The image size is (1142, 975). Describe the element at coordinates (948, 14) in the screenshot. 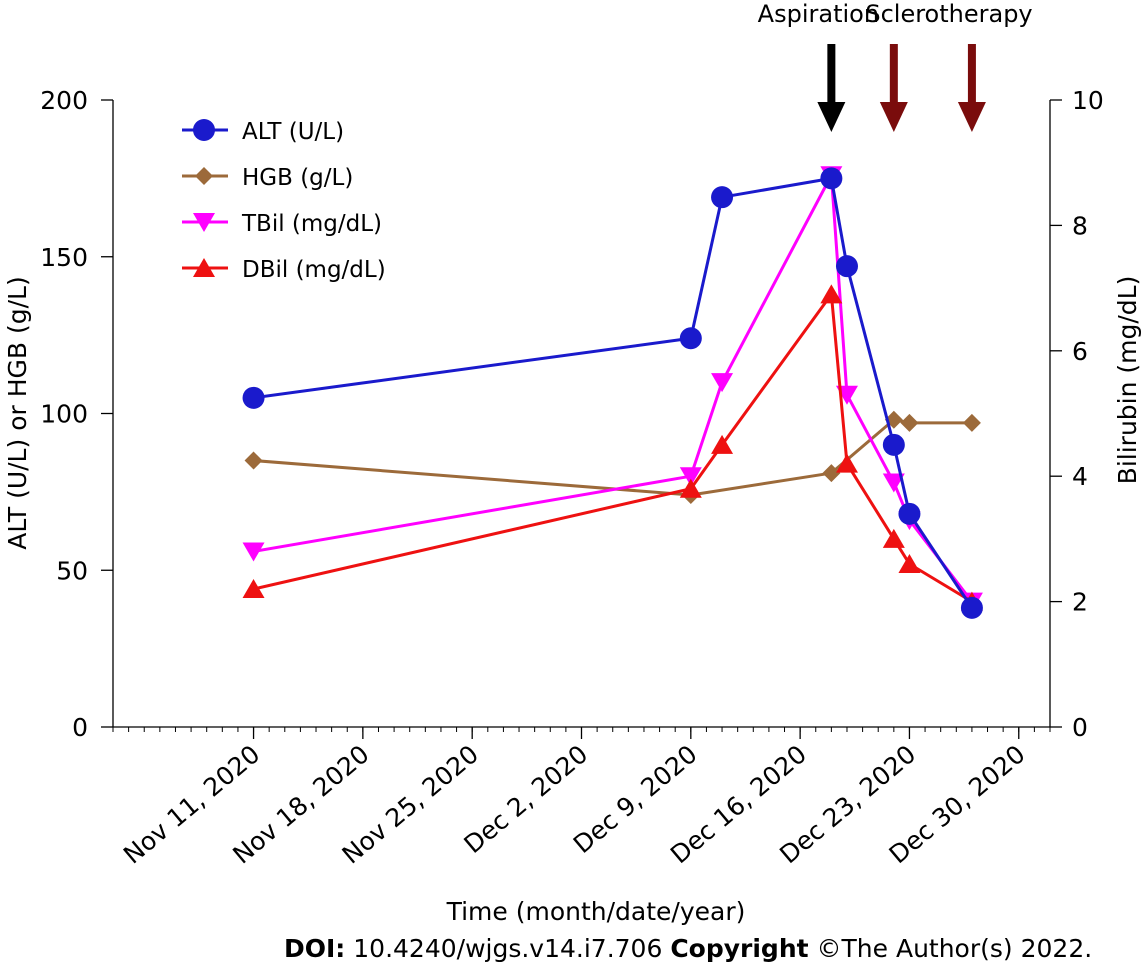

I see `sclerotherapy-label: Sclerotherapy` at that location.